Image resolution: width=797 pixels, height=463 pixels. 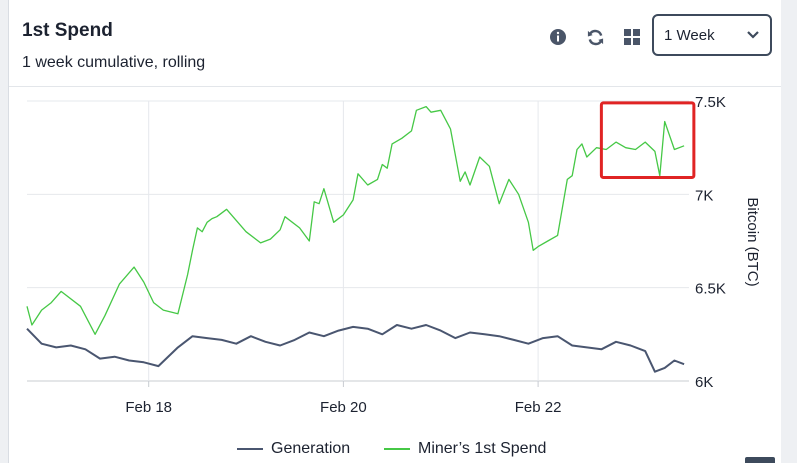 I want to click on card-title: 1st Spend, so click(x=67, y=30).